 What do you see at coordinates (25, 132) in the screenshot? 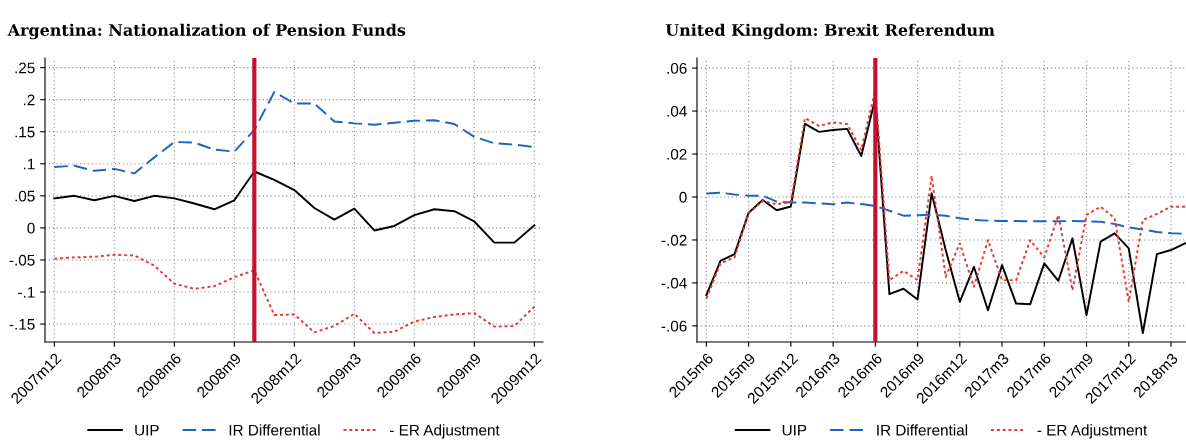
I see `y-tick-label: .15` at bounding box center [25, 132].